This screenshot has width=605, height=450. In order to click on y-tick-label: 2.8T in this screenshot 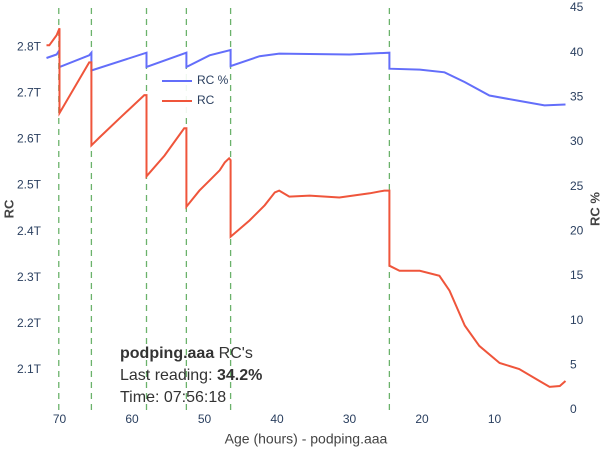, I will do `click(29, 46)`.